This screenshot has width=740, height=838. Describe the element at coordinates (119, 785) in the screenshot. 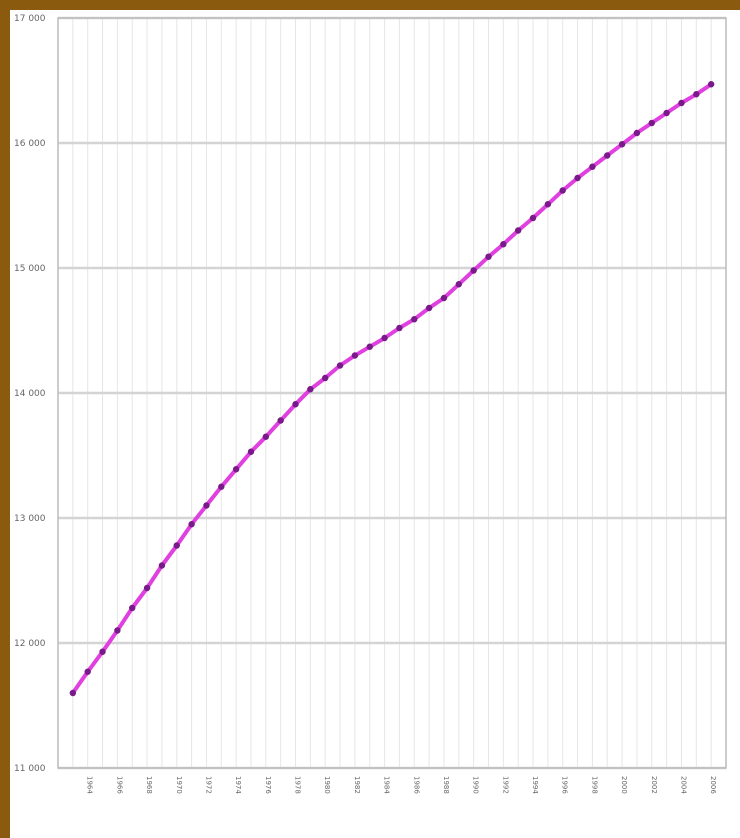

I see `x-tick-label: 1966` at that location.